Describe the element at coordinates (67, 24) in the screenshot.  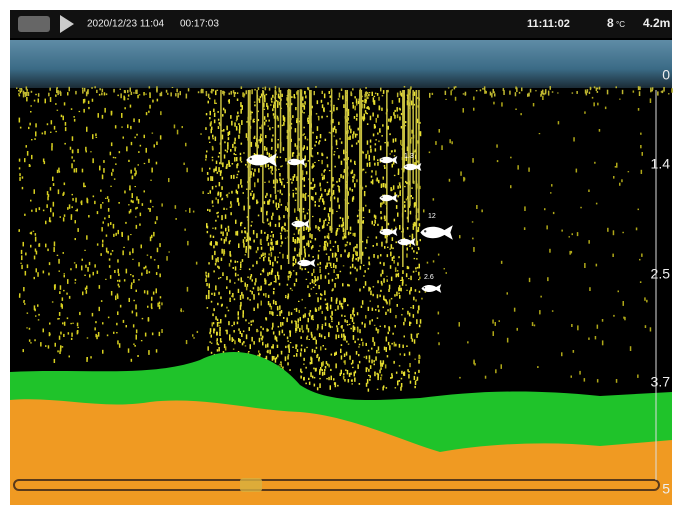
I see `play-button` at that location.